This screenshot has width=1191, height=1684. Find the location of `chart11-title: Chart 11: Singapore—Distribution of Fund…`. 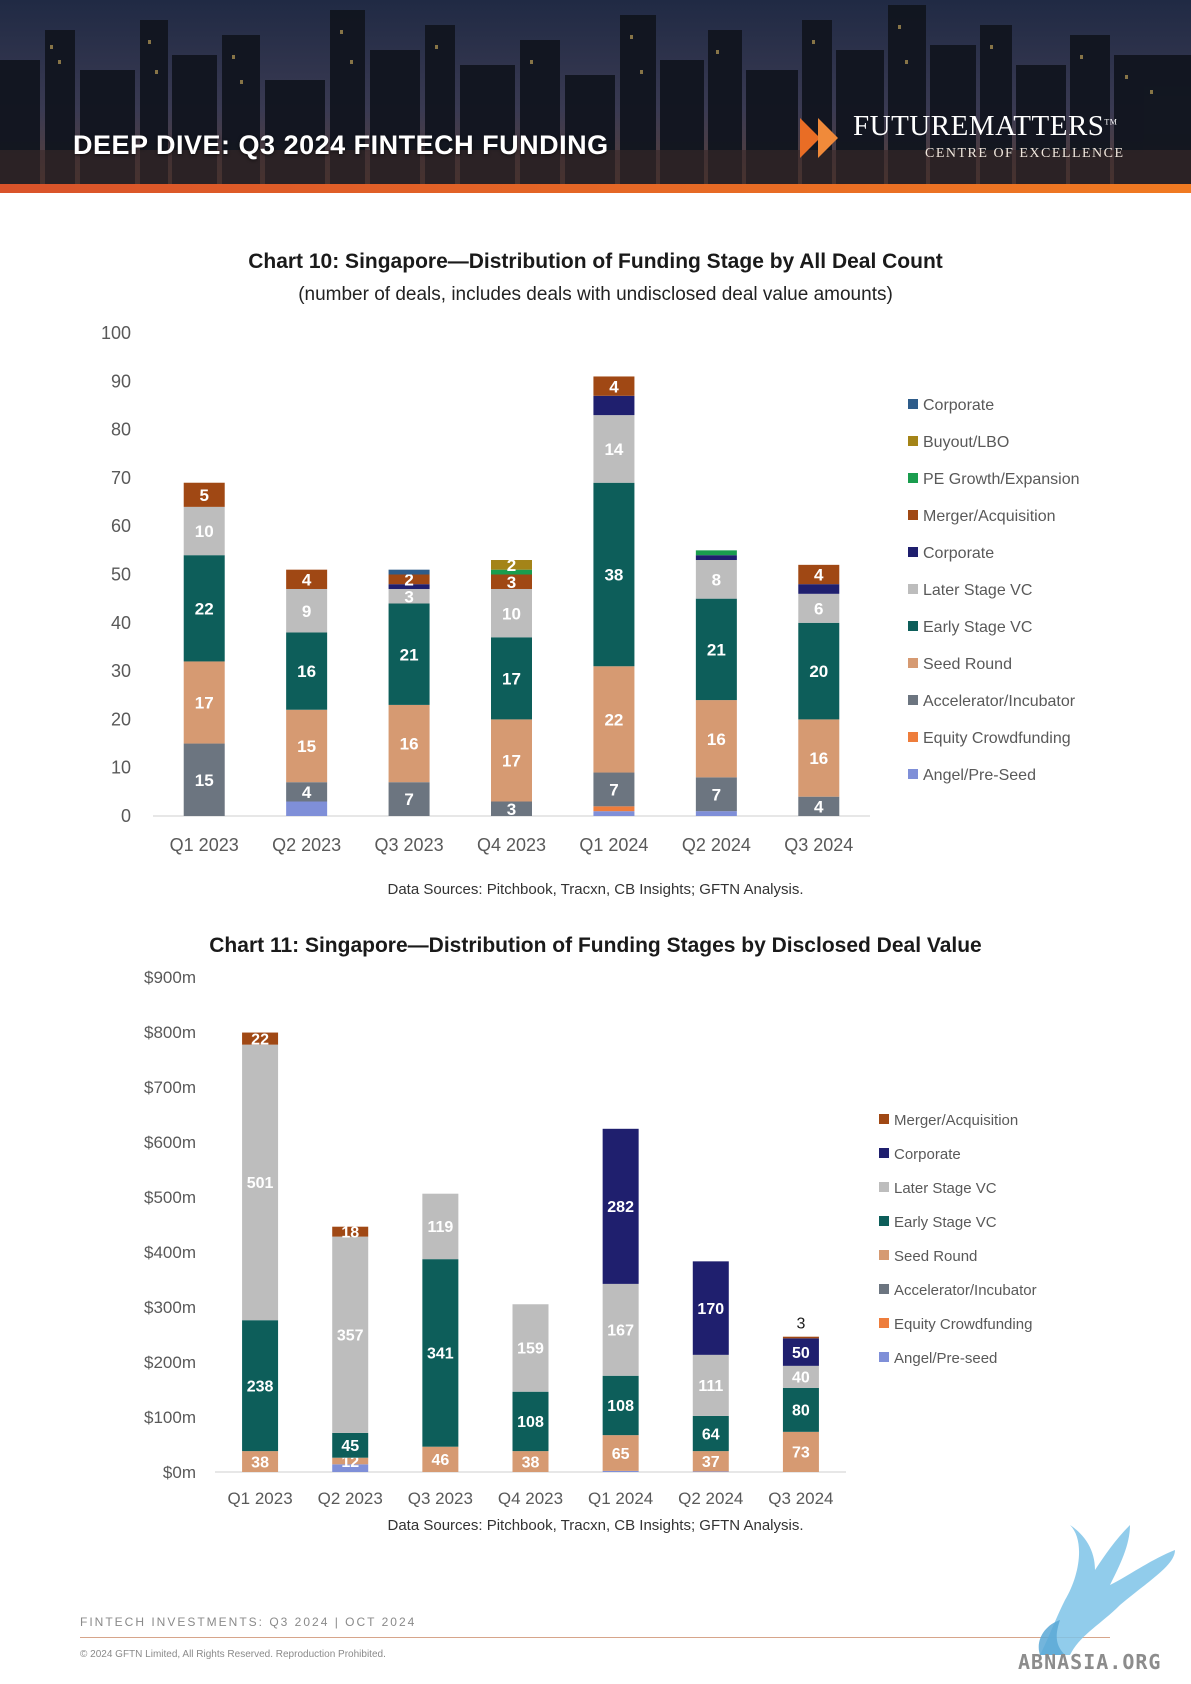

chart11-title: Chart 11: Singapore—Distribution of Fund… is located at coordinates (595, 945).